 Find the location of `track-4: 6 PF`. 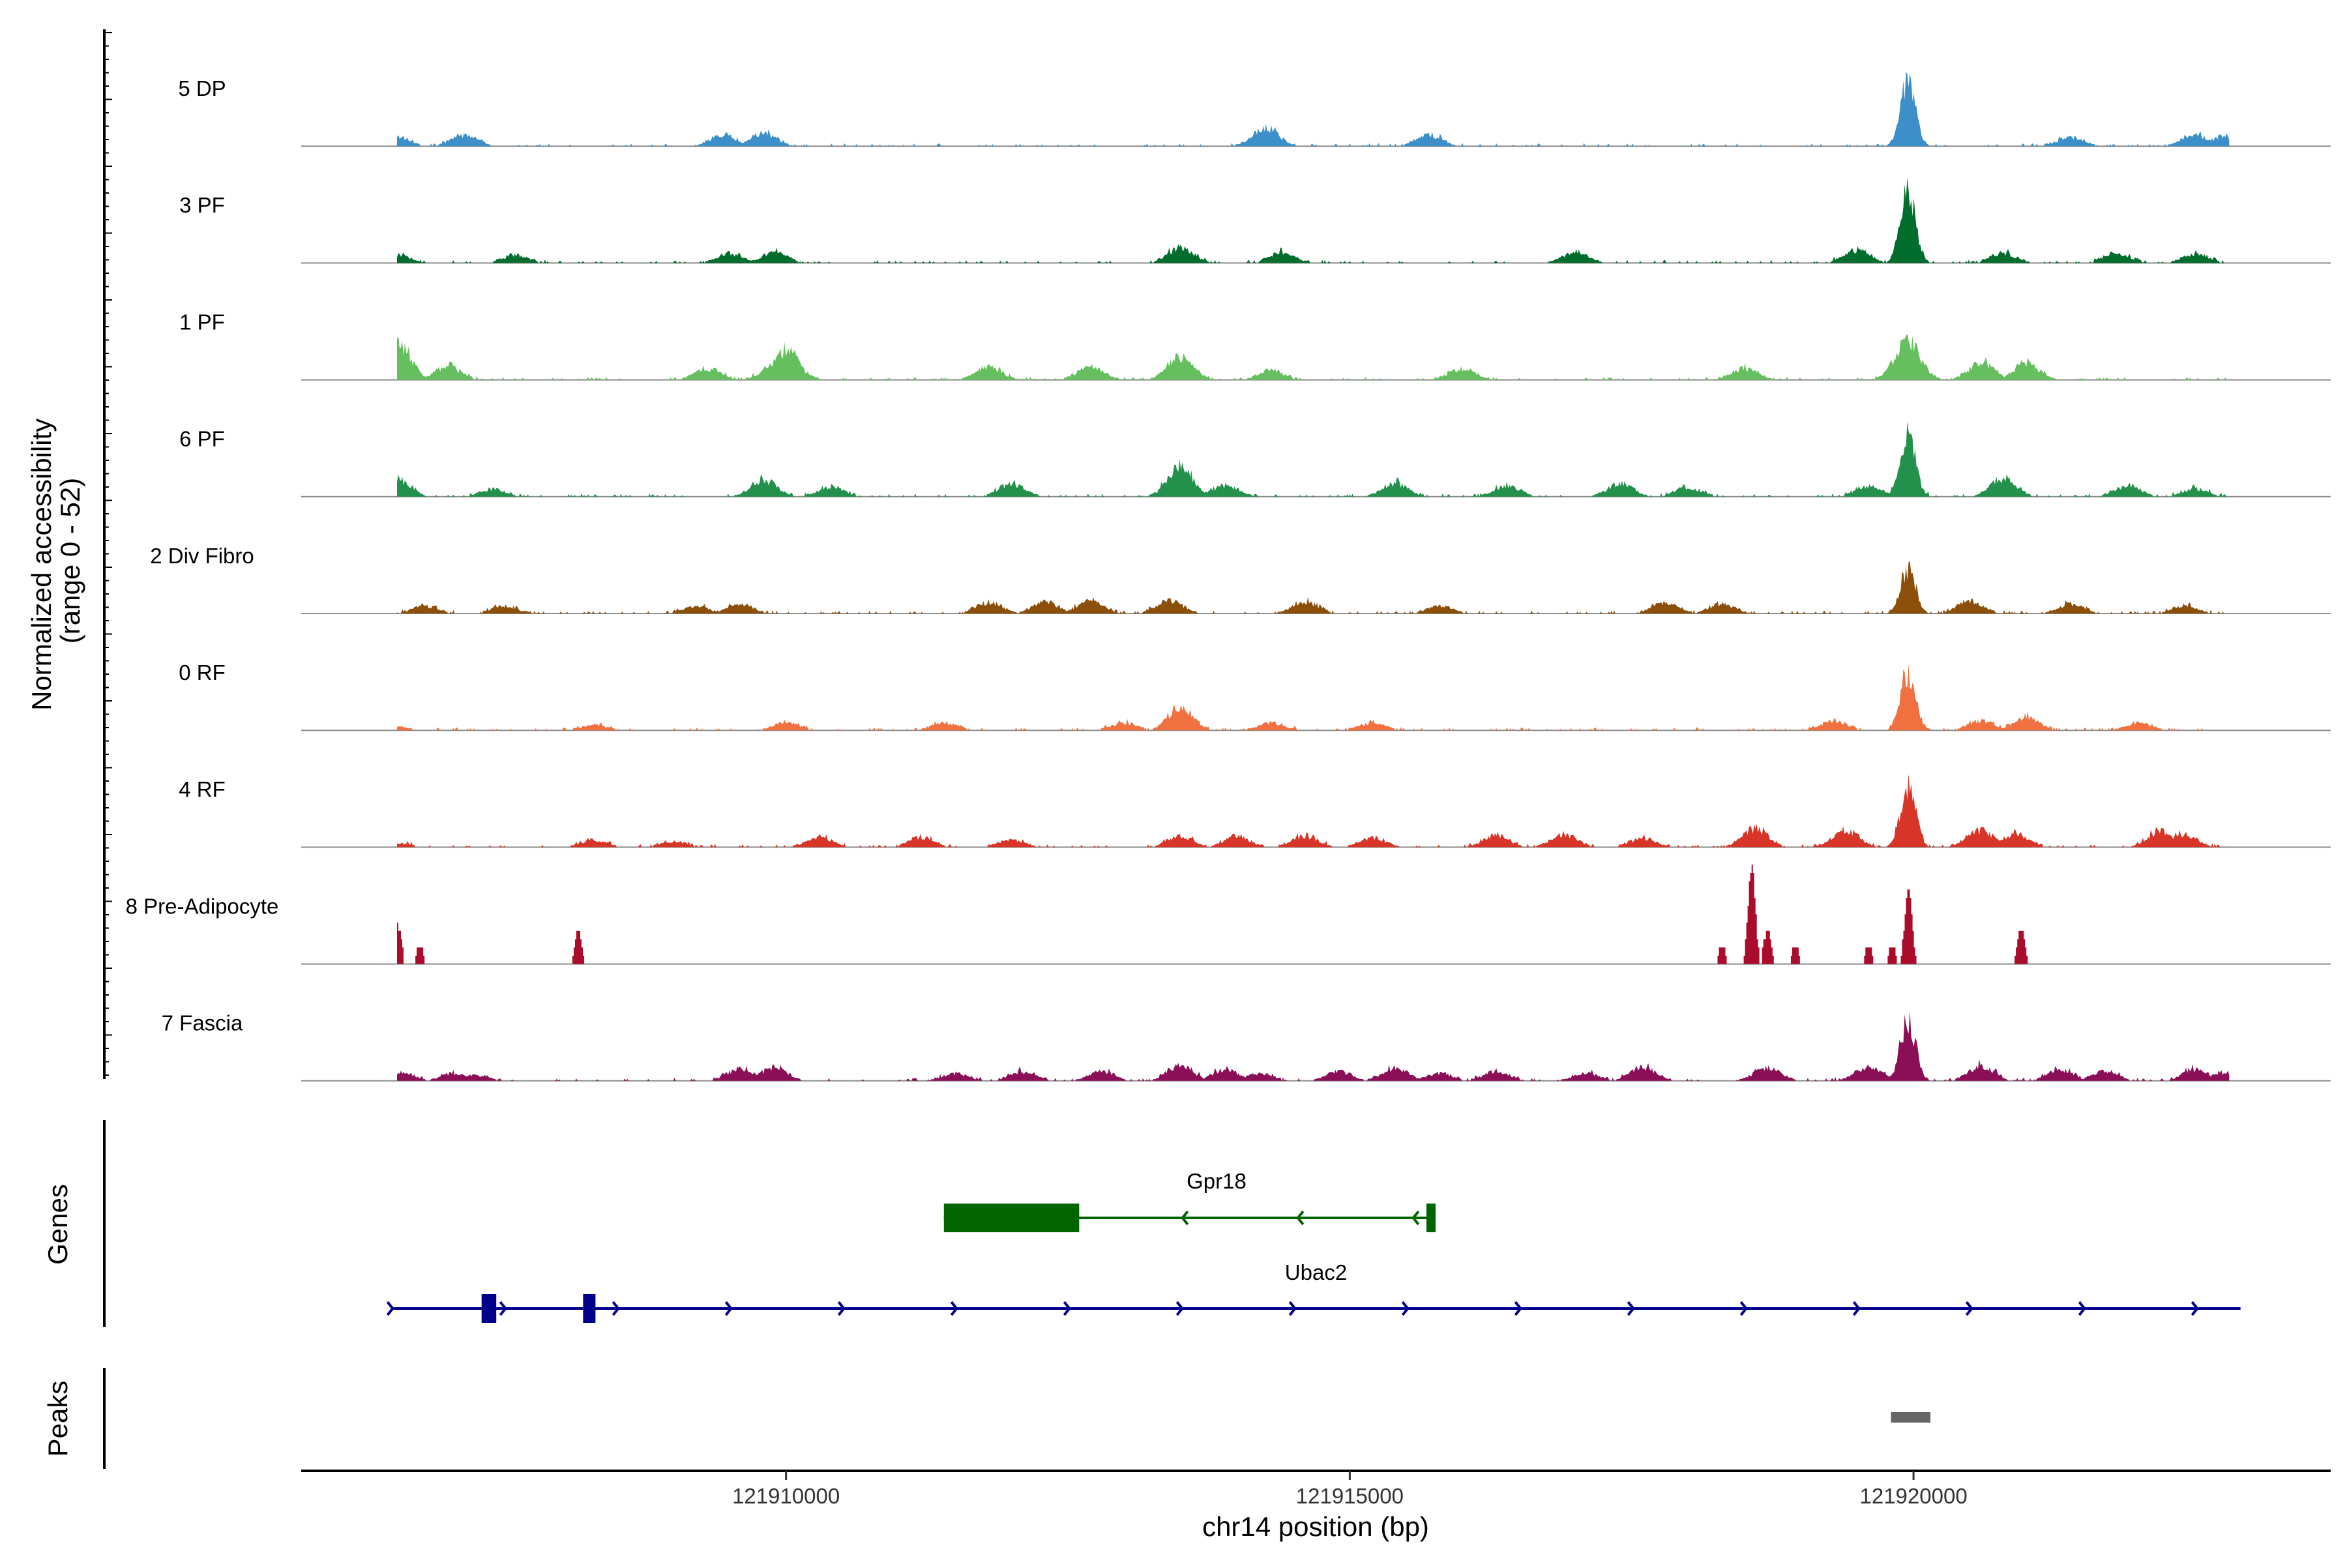

track-4: 6 PF is located at coordinates (1255, 459).